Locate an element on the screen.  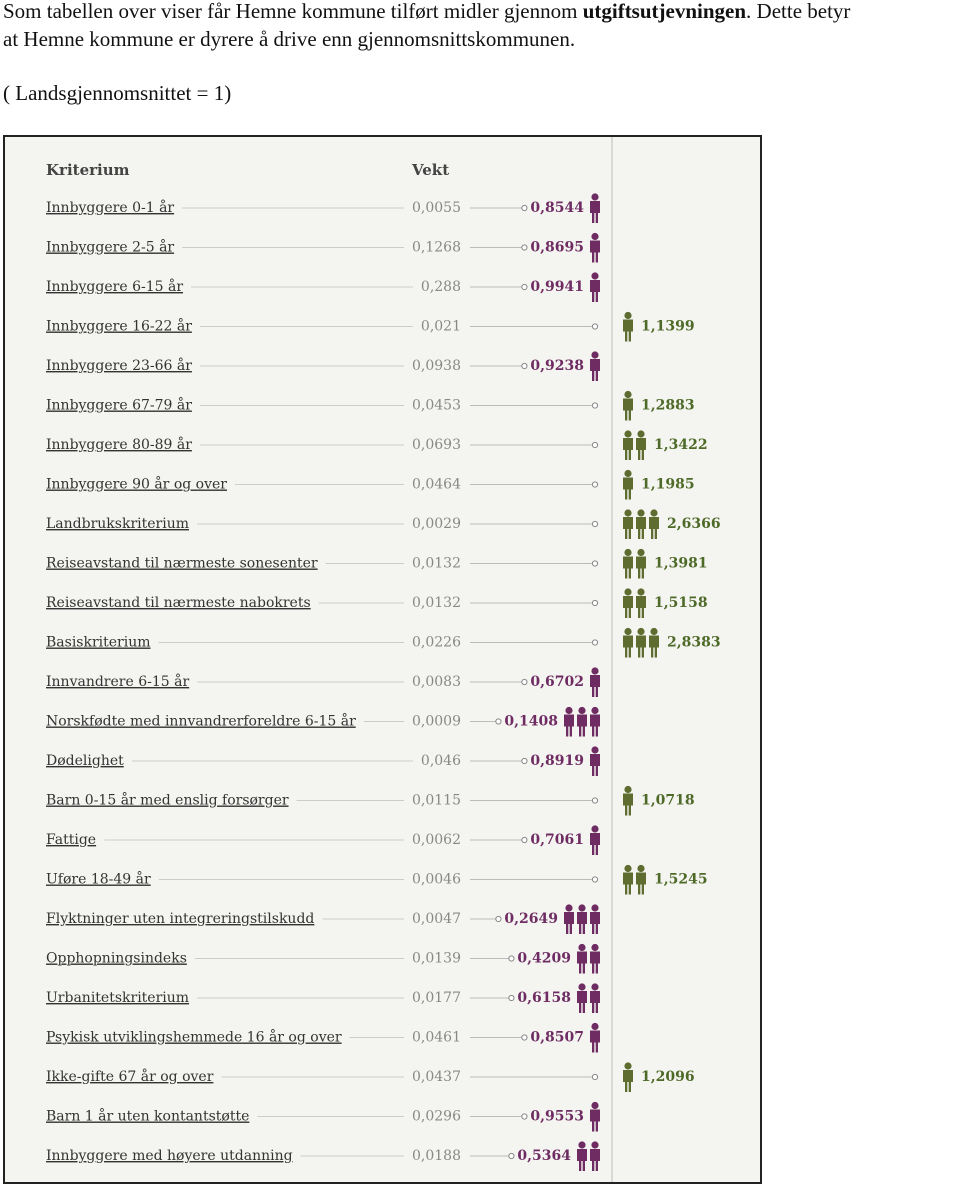
weight: 0,0139 is located at coordinates (436, 959).